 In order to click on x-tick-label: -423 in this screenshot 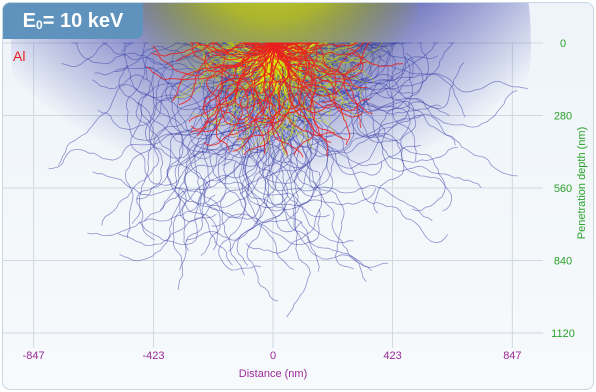, I will do `click(153, 356)`.